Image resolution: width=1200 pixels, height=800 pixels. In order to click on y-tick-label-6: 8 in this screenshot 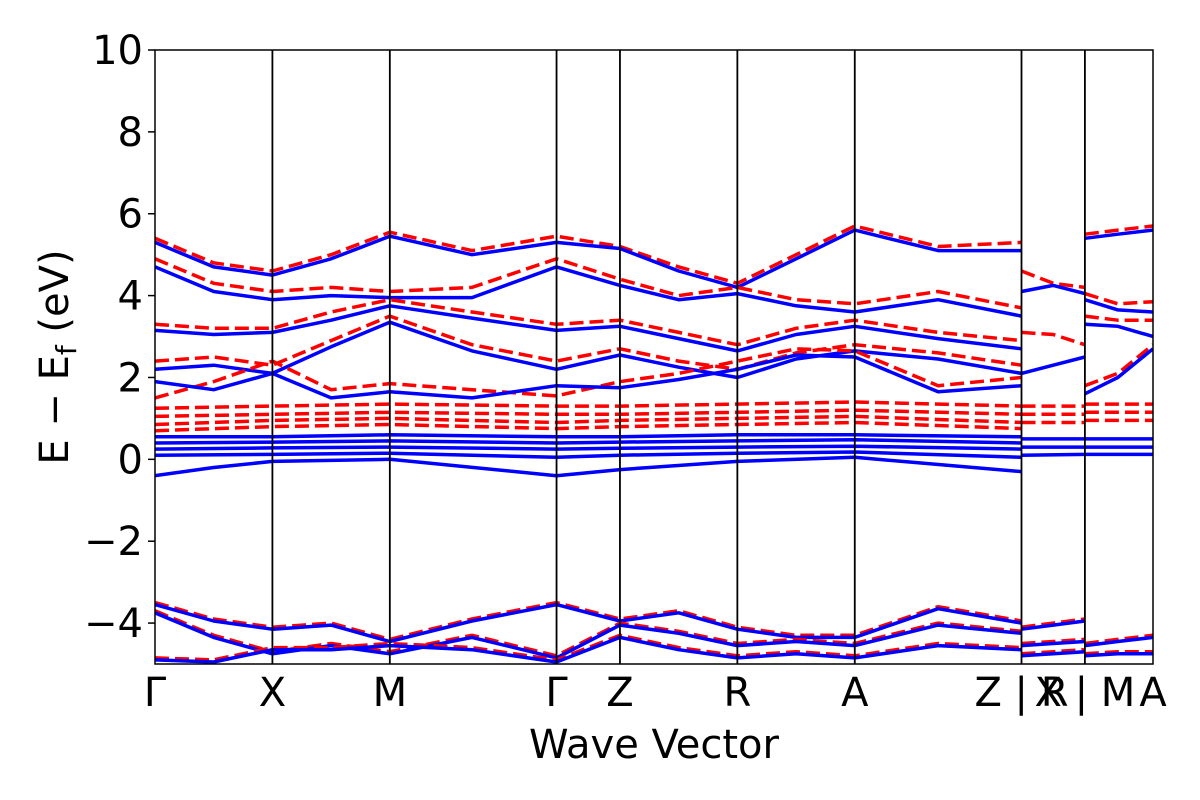, I will do `click(130, 133)`.